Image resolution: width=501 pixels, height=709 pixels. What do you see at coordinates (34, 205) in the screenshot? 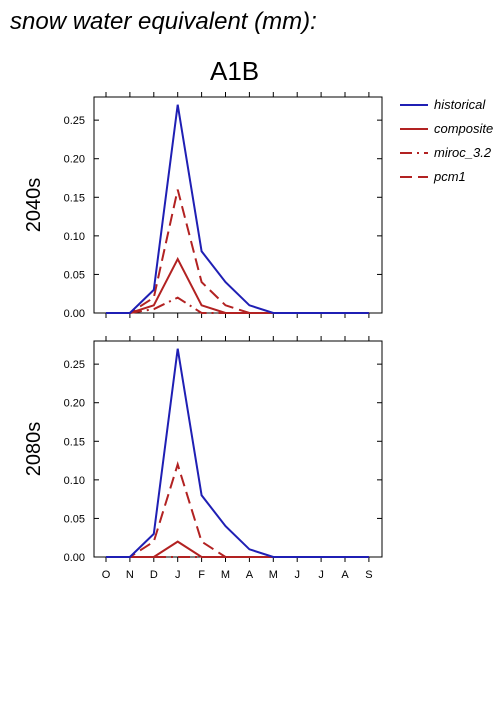
I see `row-label-2040s: 2040s` at bounding box center [34, 205].